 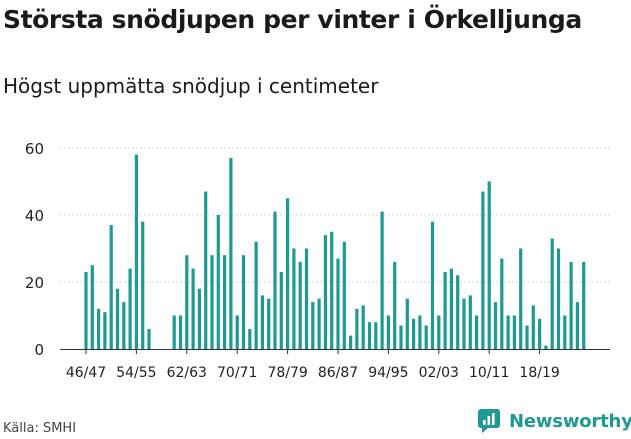 I want to click on bar-72/73, so click(x=250, y=338).